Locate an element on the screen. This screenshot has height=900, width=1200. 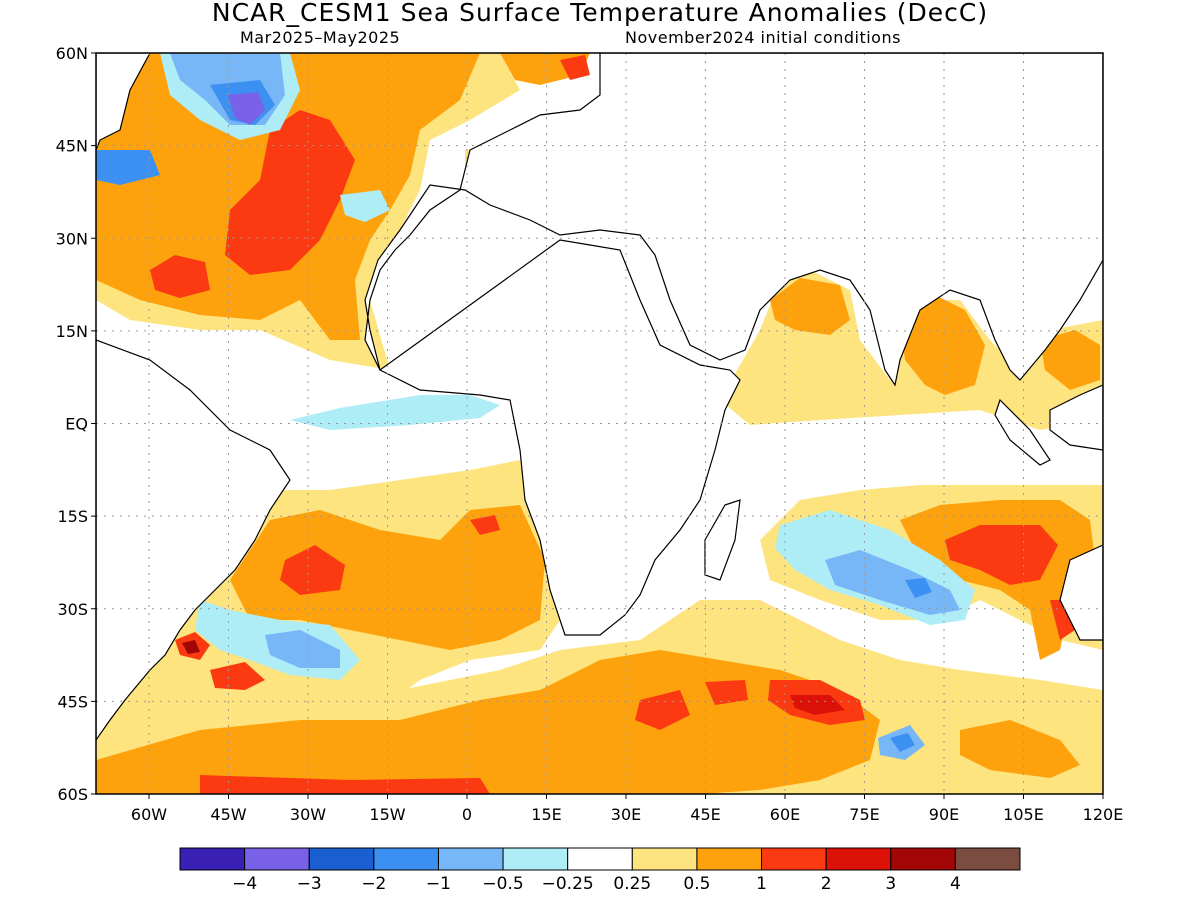
n-atlantic-red-west is located at coordinates (180, 276).